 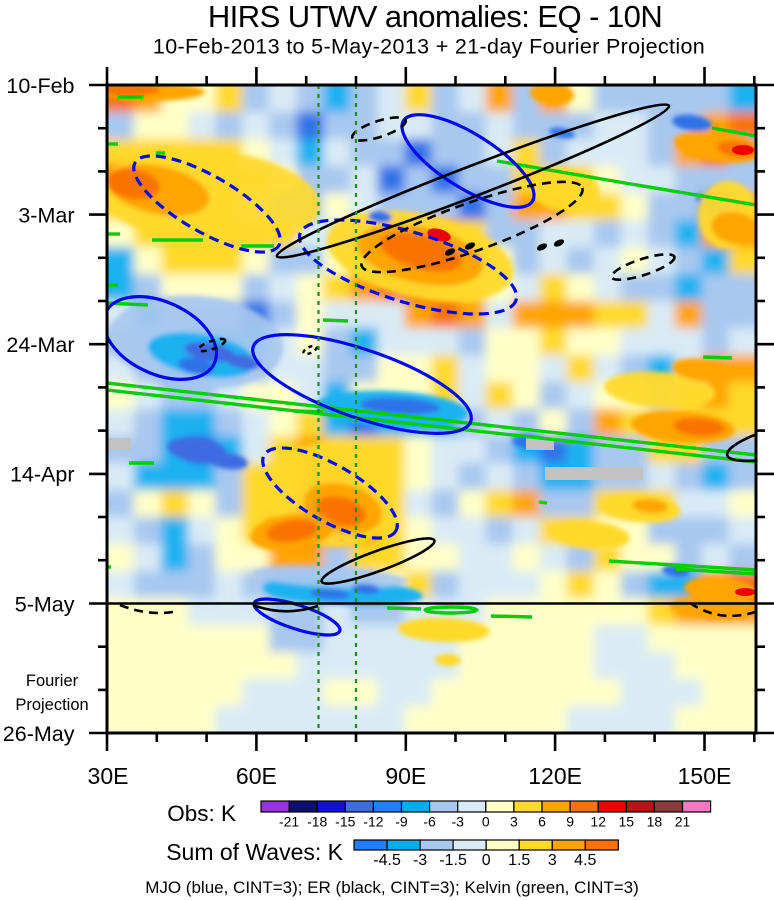 What do you see at coordinates (45, 604) in the screenshot?
I see `svg-text: 5-May` at bounding box center [45, 604].